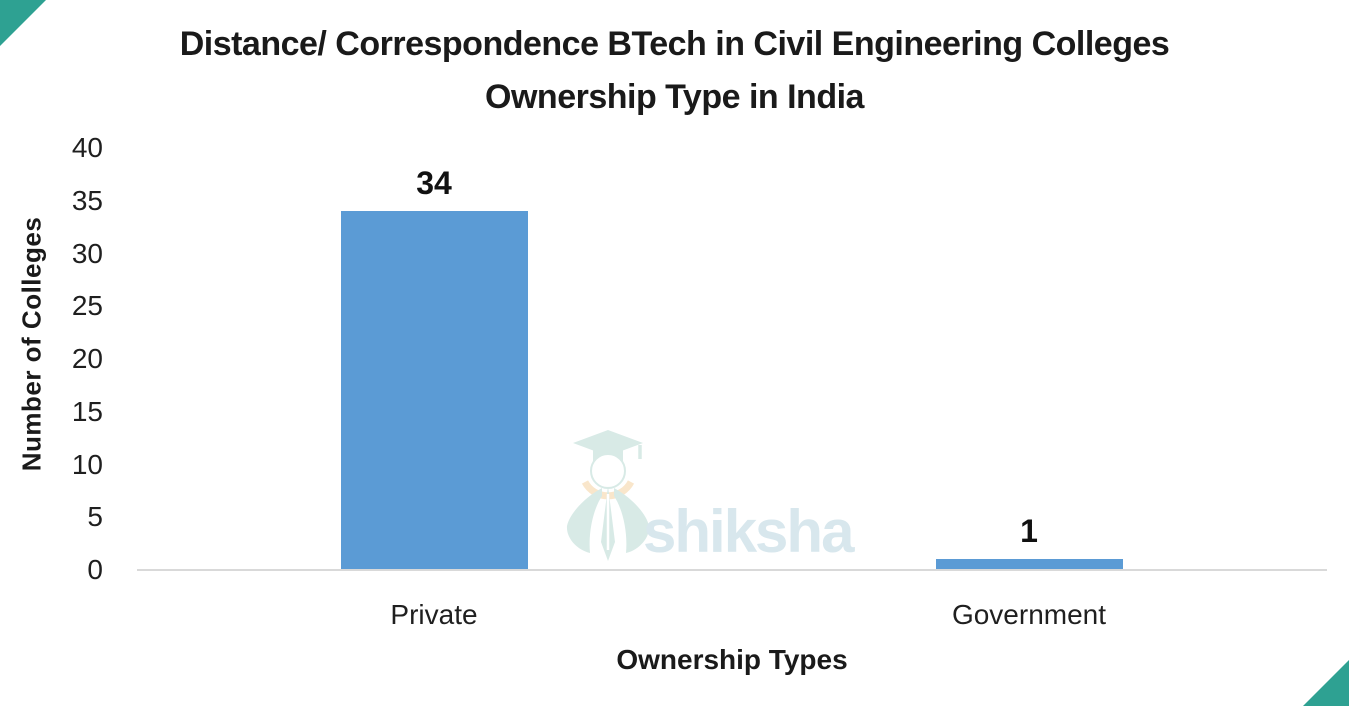 This screenshot has height=706, width=1349. What do you see at coordinates (87, 306) in the screenshot?
I see `y-tick-label: 25` at bounding box center [87, 306].